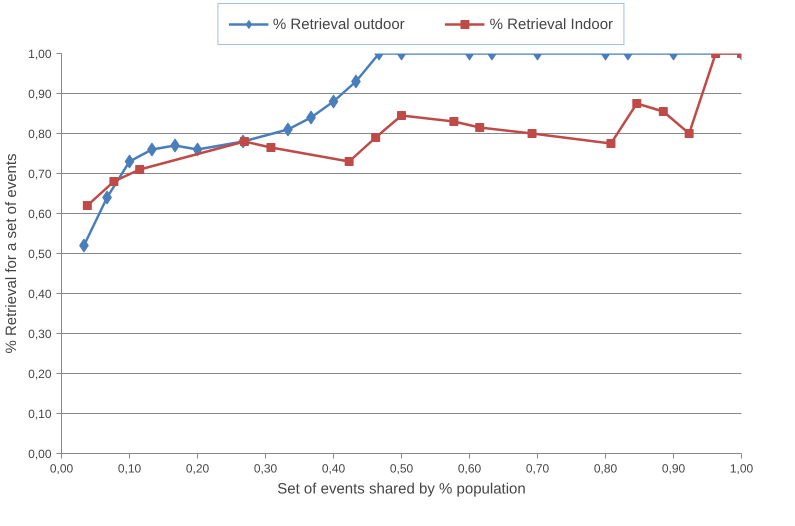  I want to click on y-tick-label: 0,90, so click(40, 94).